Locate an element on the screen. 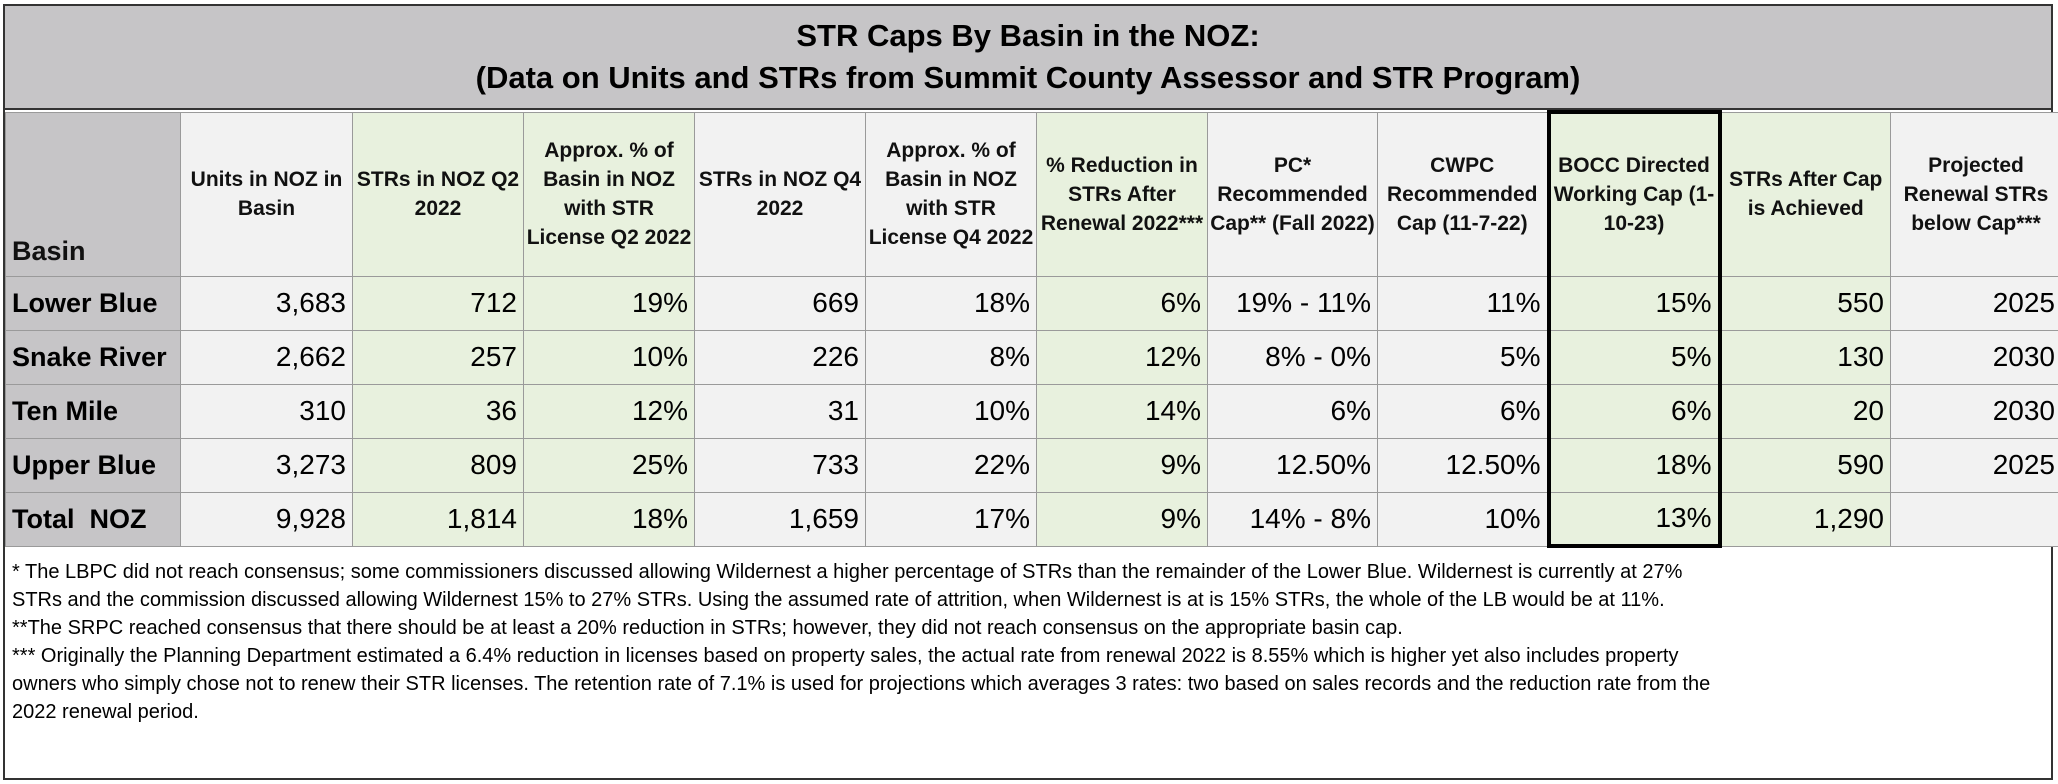  table-cell: 1,659 is located at coordinates (780, 519).